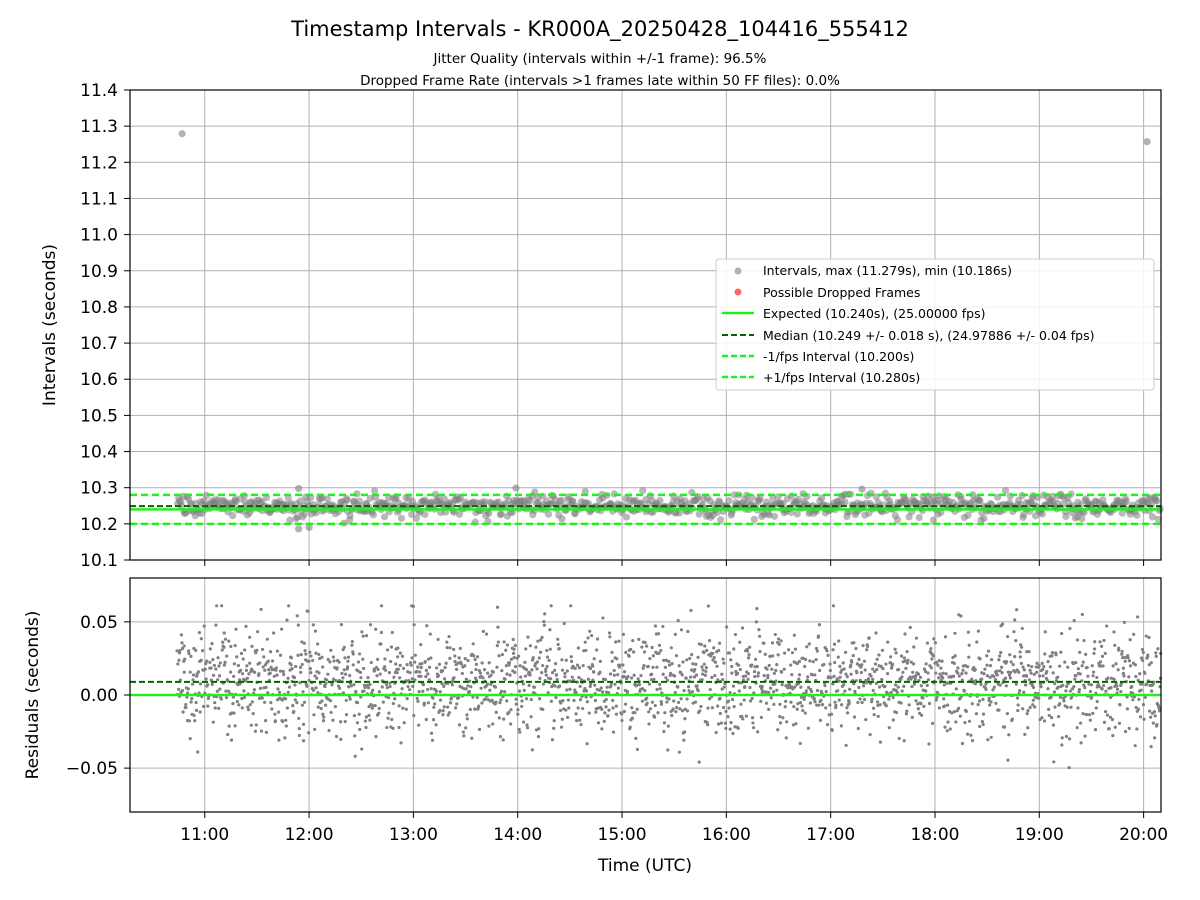 The height and width of the screenshot is (900, 1200). I want to click on x-tick-label: 14:00, so click(517, 835).